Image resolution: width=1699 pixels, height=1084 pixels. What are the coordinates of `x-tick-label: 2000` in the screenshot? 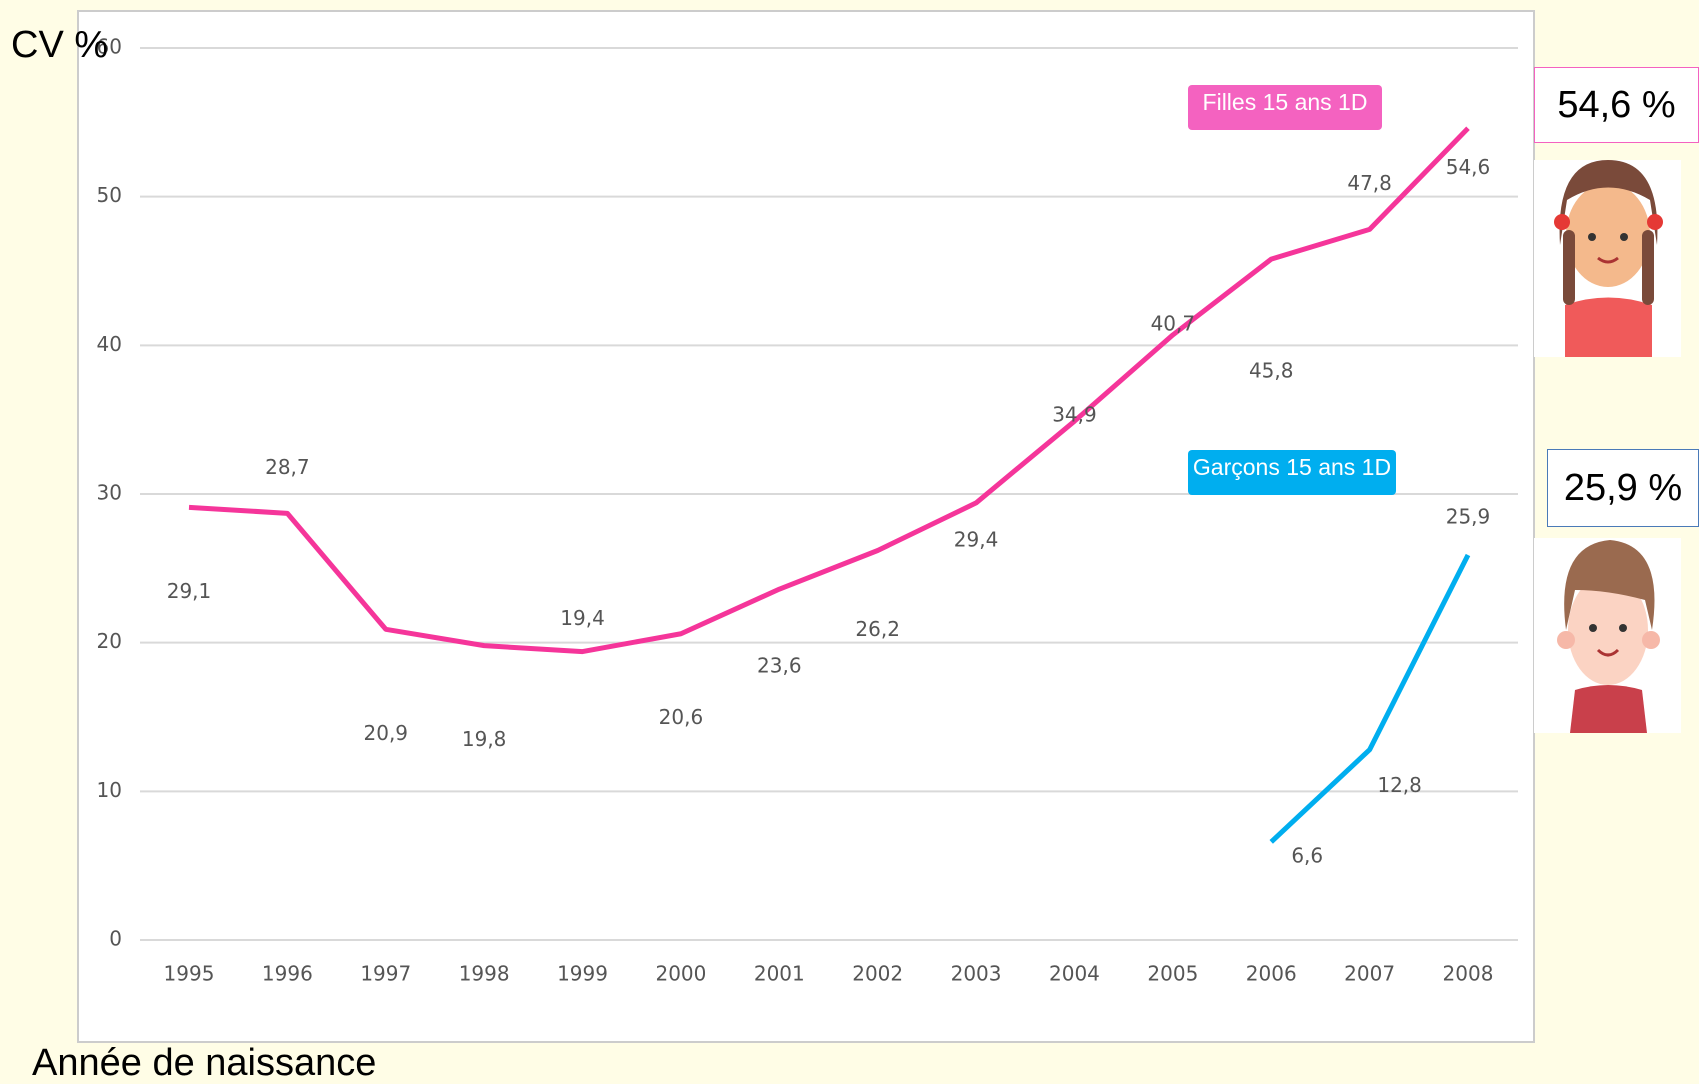 It's located at (680, 974).